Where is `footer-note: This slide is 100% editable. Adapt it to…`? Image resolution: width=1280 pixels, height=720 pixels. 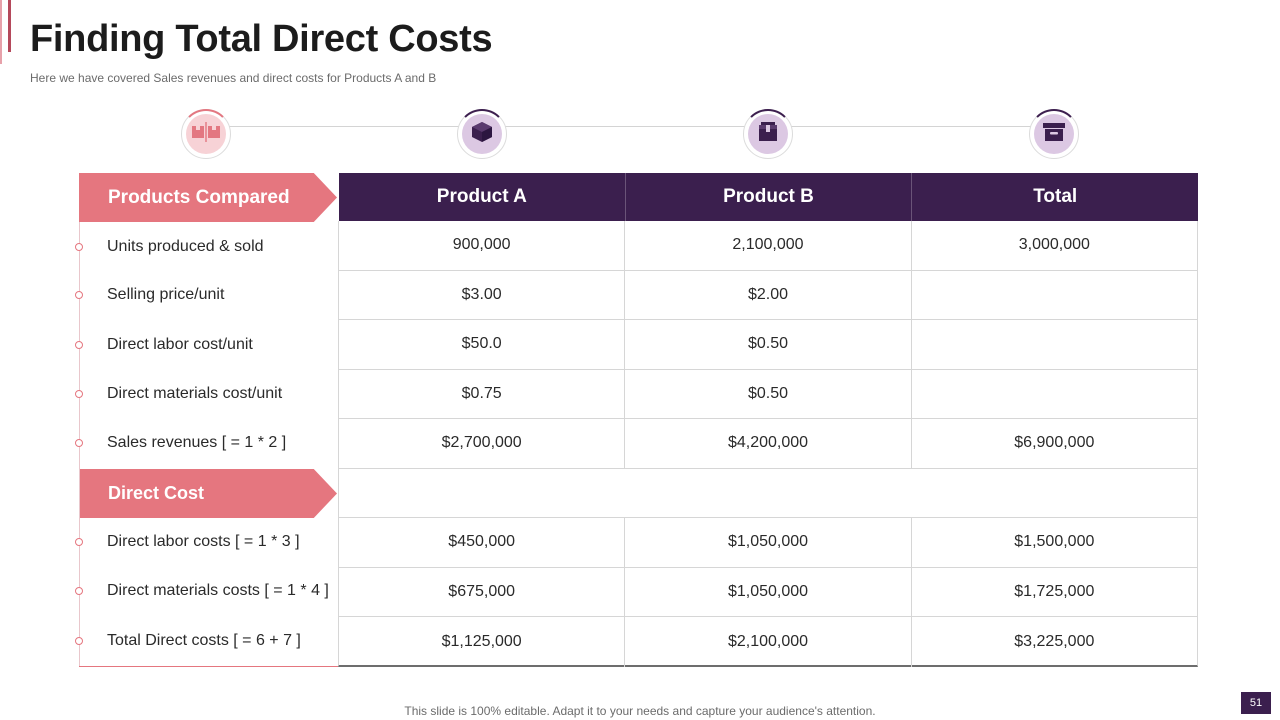
footer-note: This slide is 100% editable. Adapt it to… is located at coordinates (640, 711).